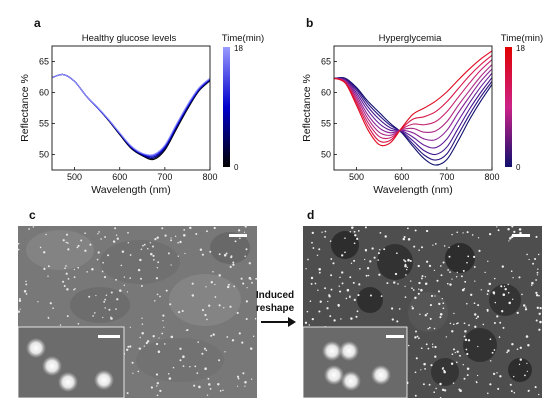  What do you see at coordinates (104, 380) in the screenshot?
I see `inset-c-bead` at bounding box center [104, 380].